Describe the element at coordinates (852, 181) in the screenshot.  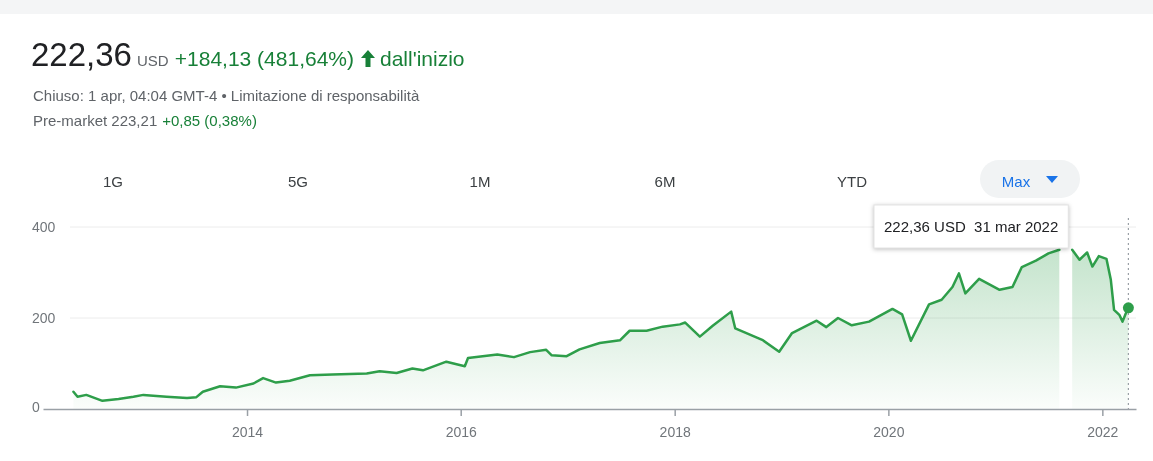
I see `text: YTD` at that location.